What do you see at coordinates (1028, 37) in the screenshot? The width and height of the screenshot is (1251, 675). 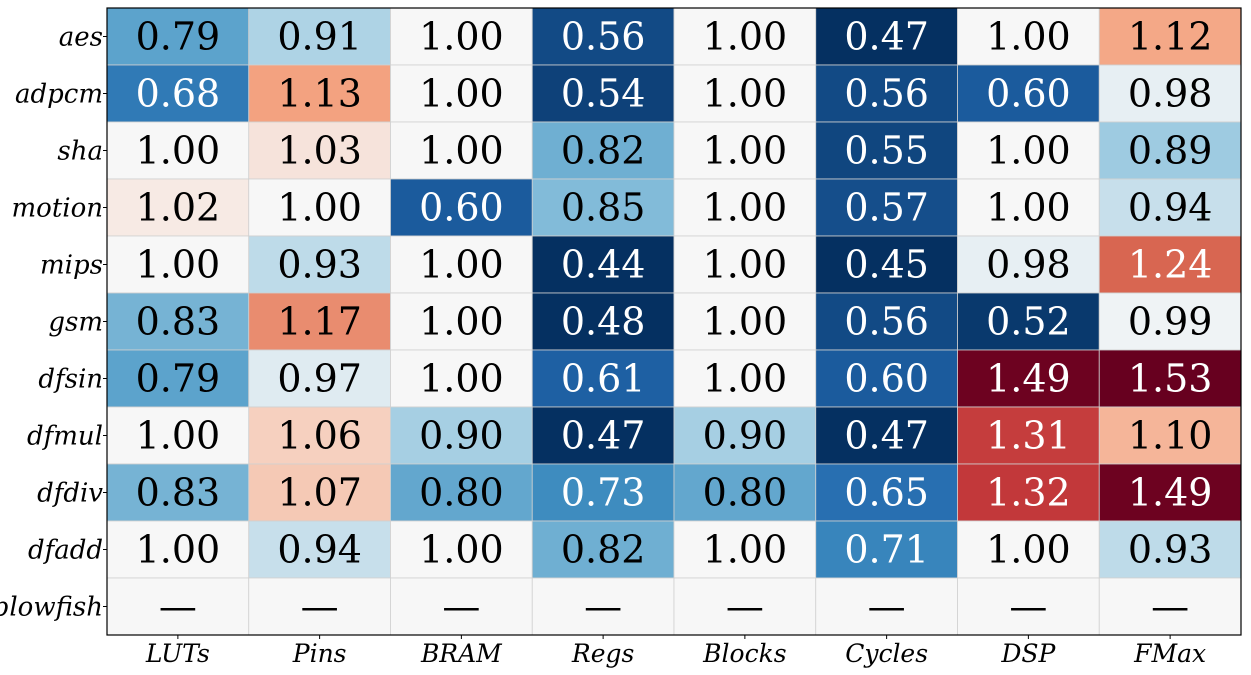 I see `cell-value-aes-dsp: 1.00` at bounding box center [1028, 37].